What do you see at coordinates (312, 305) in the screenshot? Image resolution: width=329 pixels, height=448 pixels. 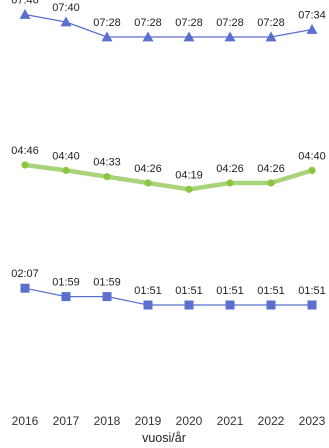 I see `series-3-point-2023` at bounding box center [312, 305].